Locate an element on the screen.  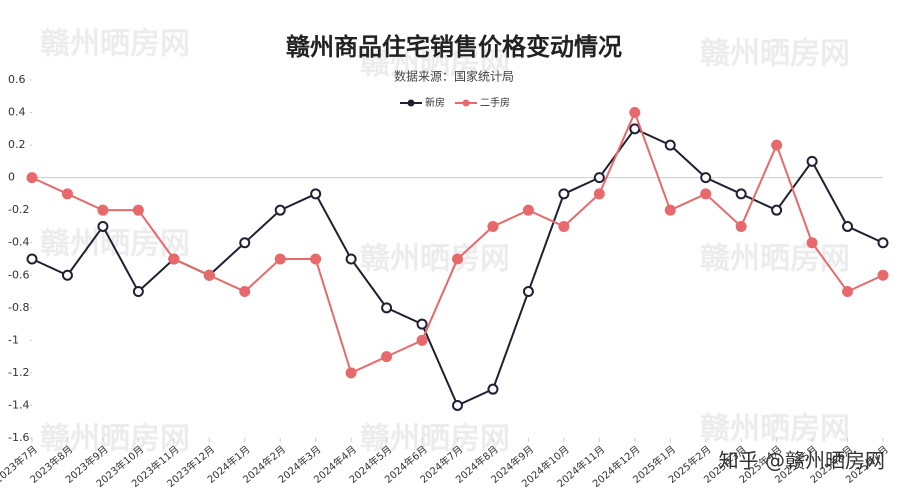
y-tick-label: -1.4 is located at coordinates (18, 404).